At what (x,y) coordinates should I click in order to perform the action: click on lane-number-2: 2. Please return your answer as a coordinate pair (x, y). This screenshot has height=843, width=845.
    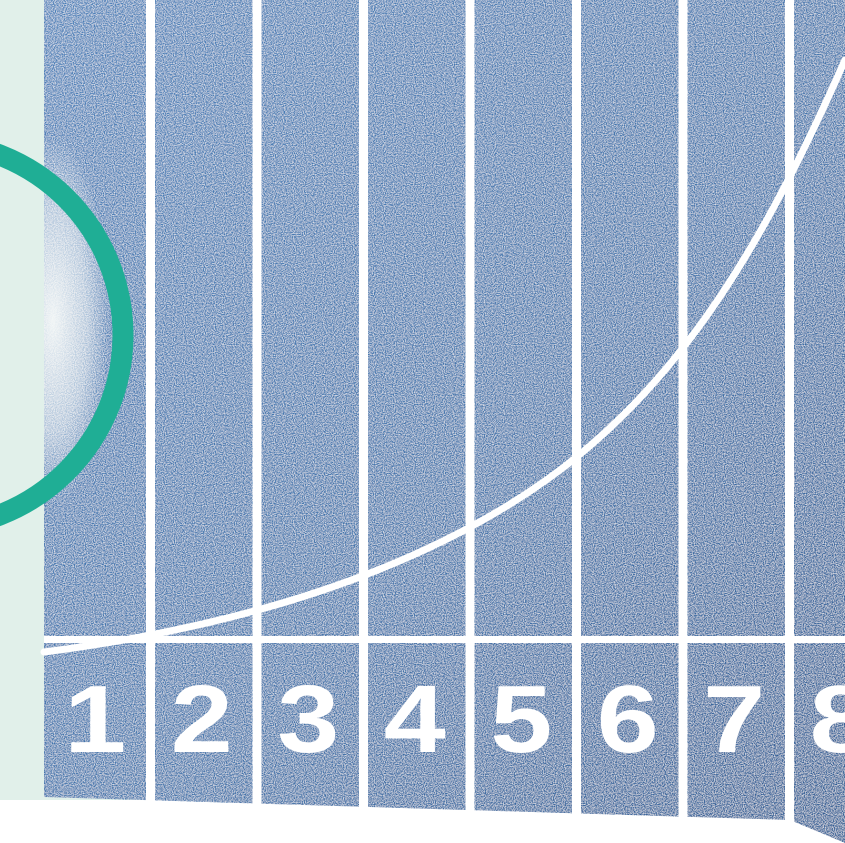
    Looking at the image, I should click on (202, 719).